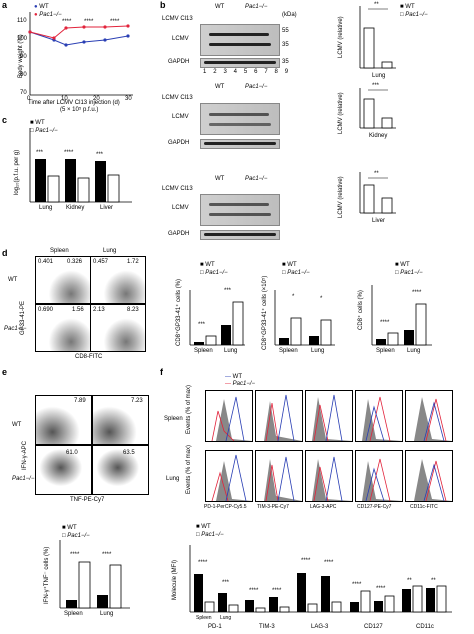 This screenshot has width=474, height=634. Describe the element at coordinates (133, 262) in the screenshot. I see `q-wt-lung-ur: 1.72` at that location.